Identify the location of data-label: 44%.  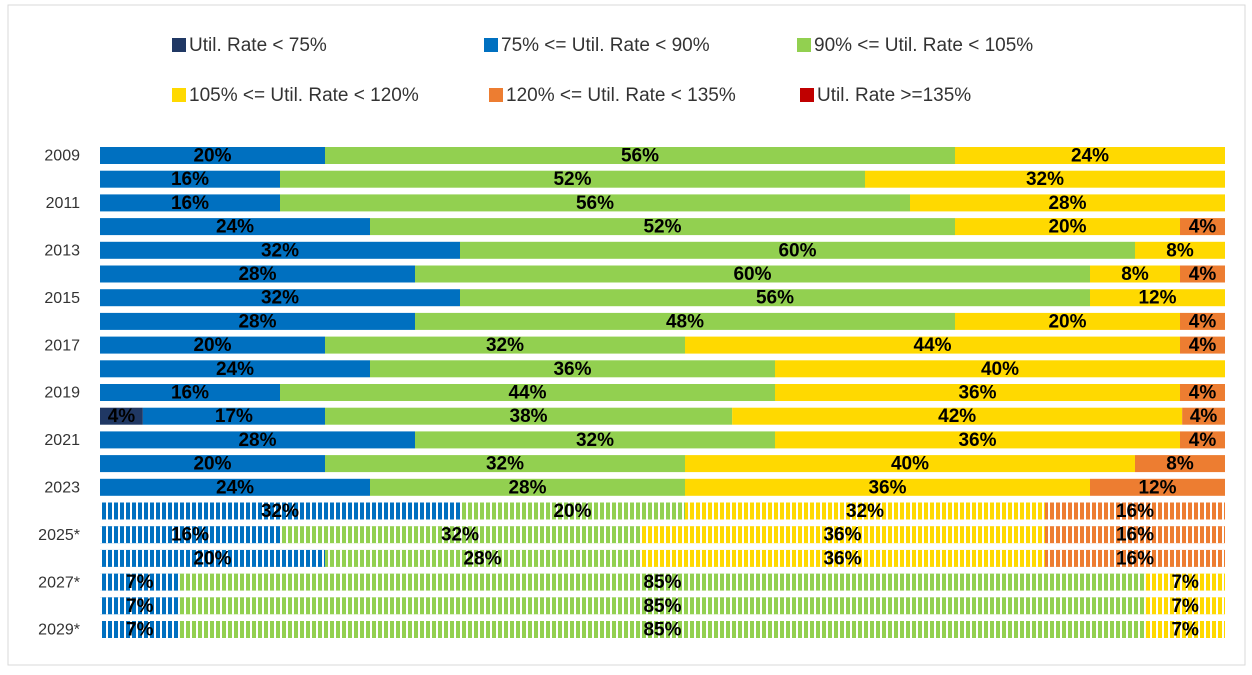
(527, 393).